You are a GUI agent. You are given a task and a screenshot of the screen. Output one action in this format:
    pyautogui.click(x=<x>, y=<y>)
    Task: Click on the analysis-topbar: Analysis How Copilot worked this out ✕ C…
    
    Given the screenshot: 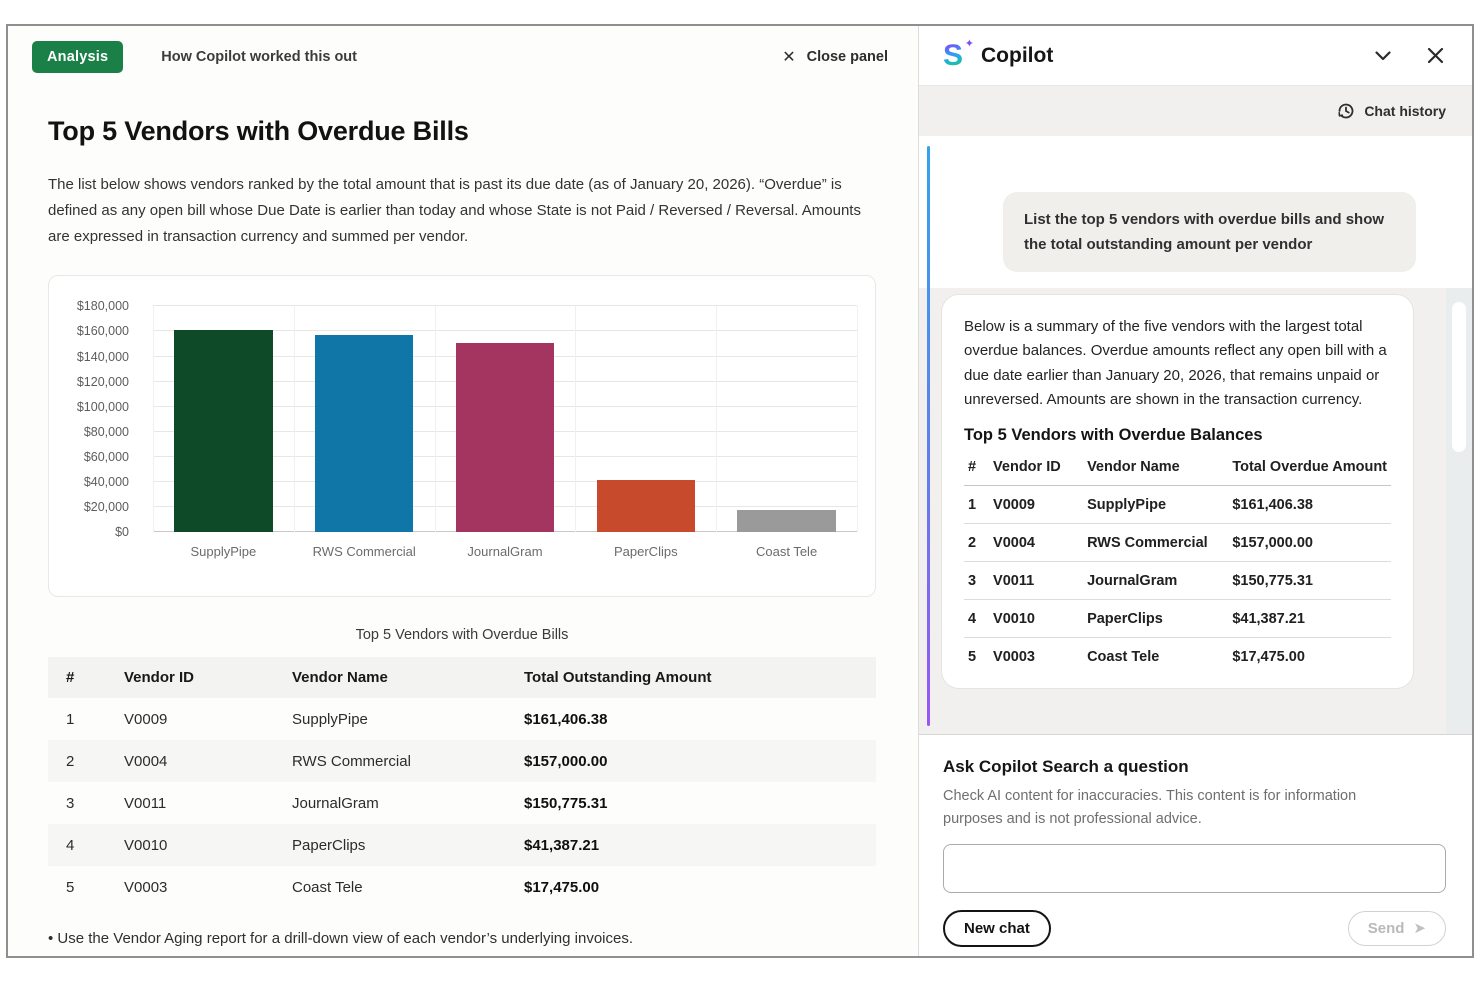 What is the action you would take?
    pyautogui.click(x=463, y=57)
    